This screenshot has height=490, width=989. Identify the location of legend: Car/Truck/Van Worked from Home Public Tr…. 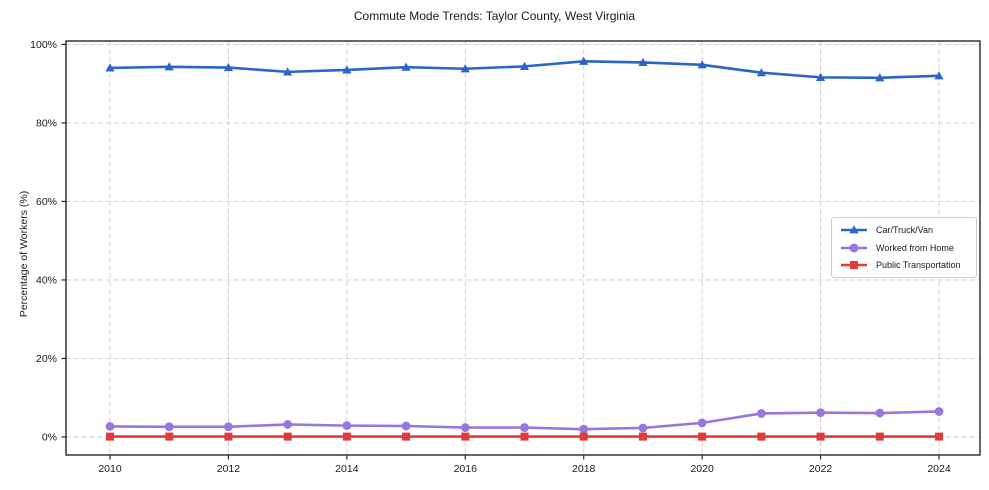
(904, 247).